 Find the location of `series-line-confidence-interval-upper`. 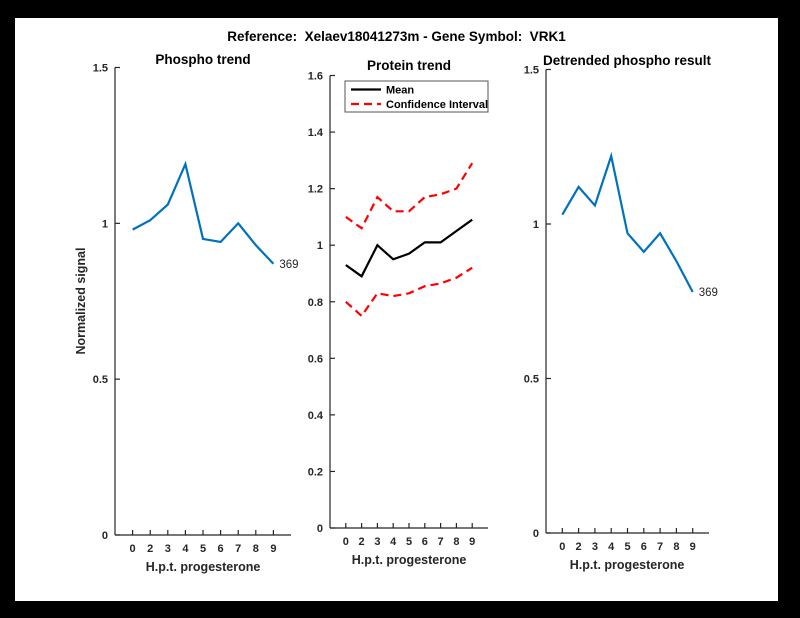

series-line-confidence-interval-upper is located at coordinates (409, 196).